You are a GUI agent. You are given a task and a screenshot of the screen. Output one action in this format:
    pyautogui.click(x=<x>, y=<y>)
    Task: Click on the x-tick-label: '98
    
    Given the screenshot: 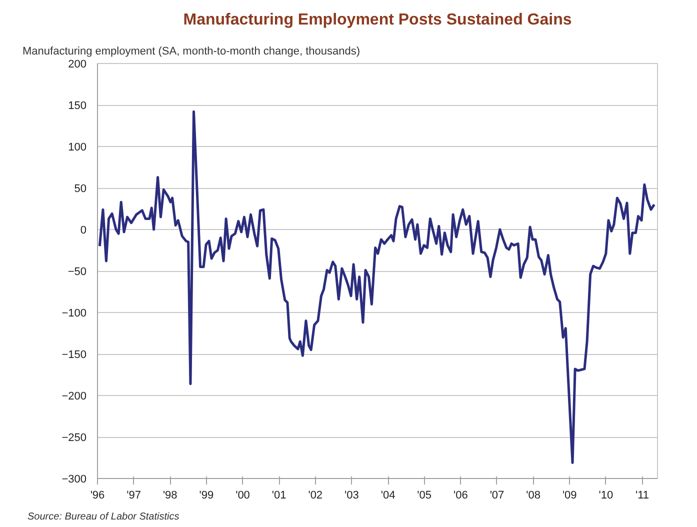 What is the action you would take?
    pyautogui.click(x=170, y=496)
    